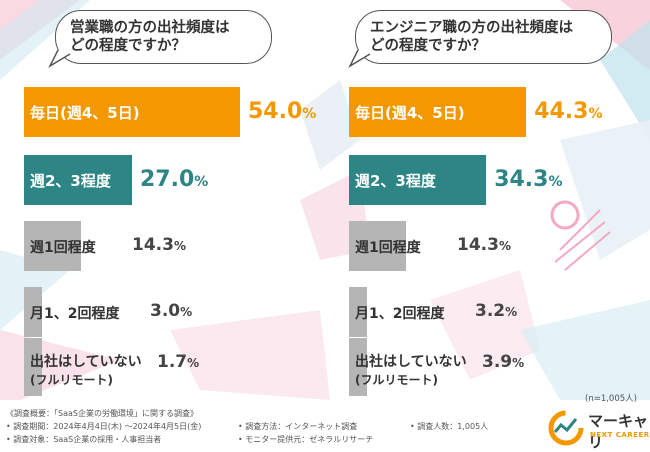 Image resolution: width=650 pixels, height=452 pixels. I want to click on survey-target: • 調査対象：SaaS企業の採用・人事担当者, so click(84, 439).